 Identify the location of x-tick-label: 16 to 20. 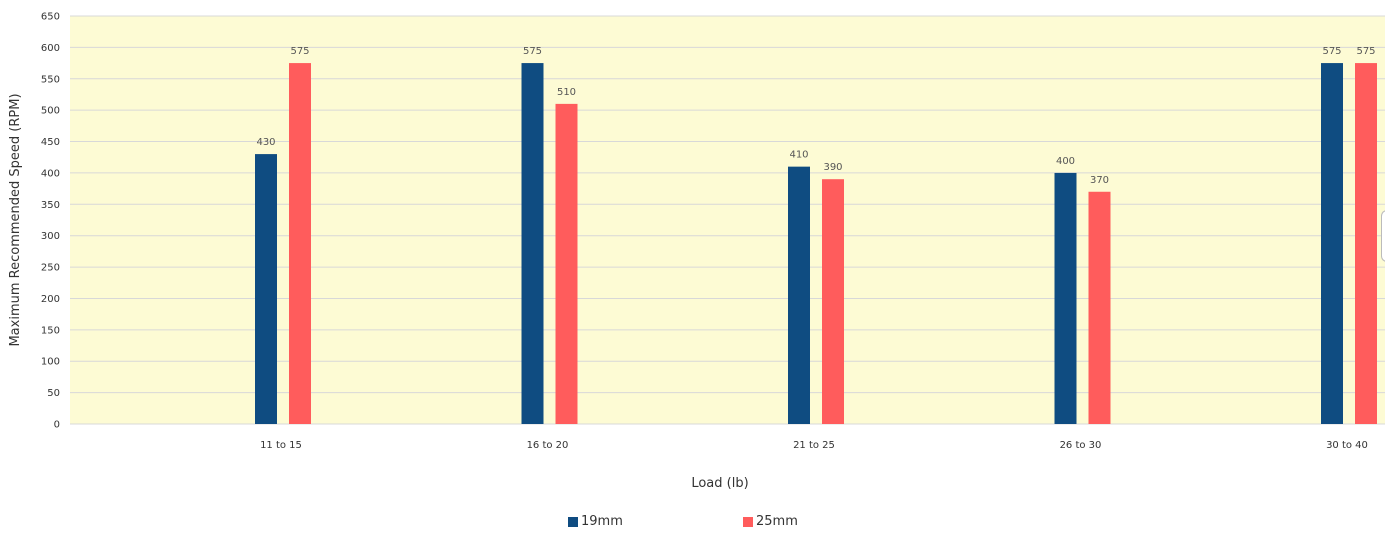
(548, 445).